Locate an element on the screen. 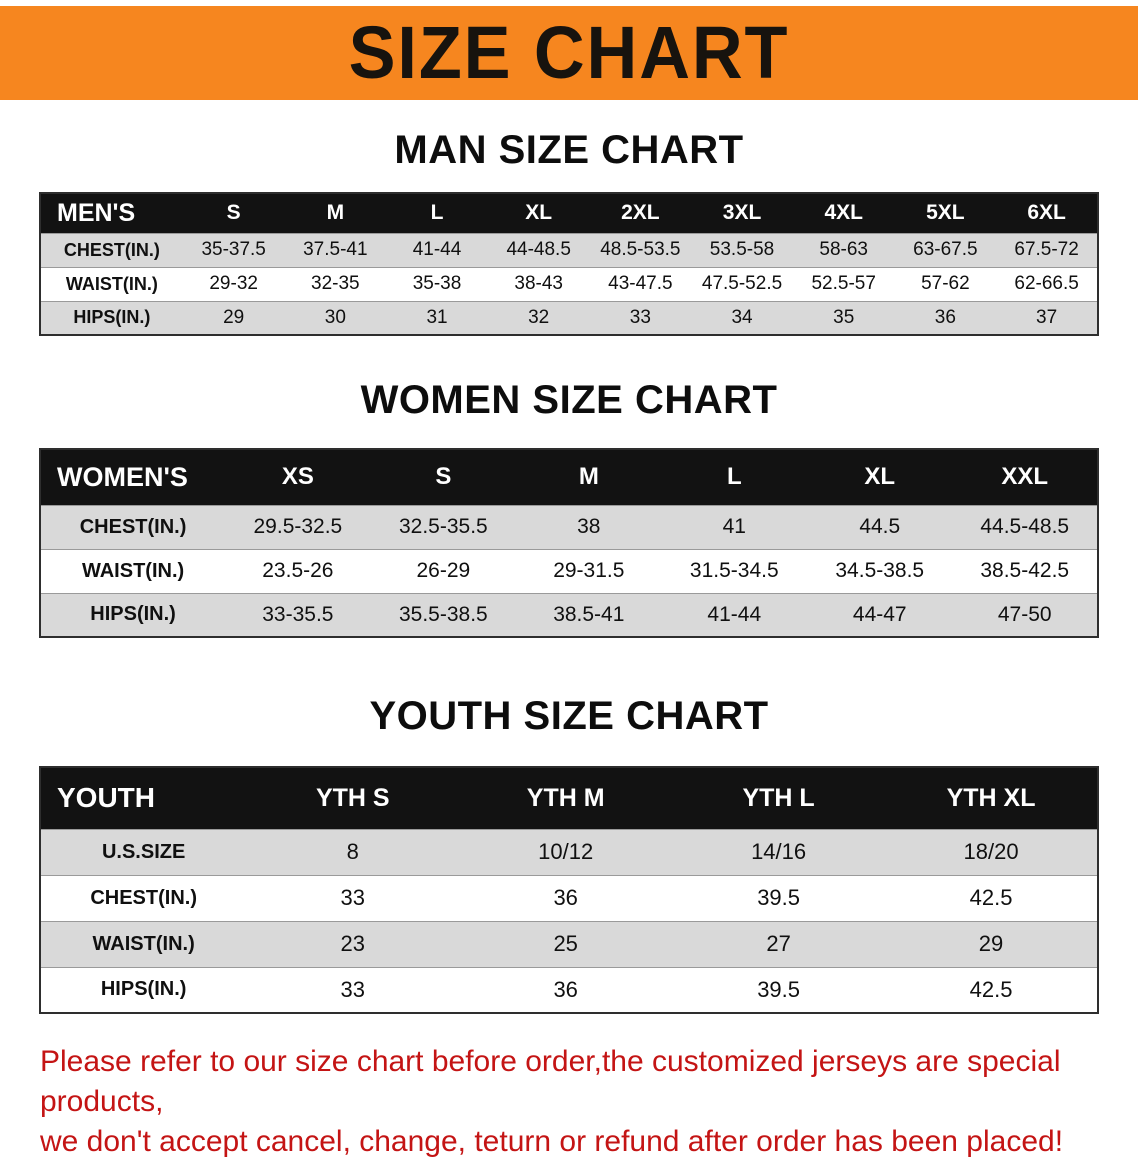 This screenshot has height=1162, width=1138. measurement-value-cell: 33-35.5 is located at coordinates (298, 614).